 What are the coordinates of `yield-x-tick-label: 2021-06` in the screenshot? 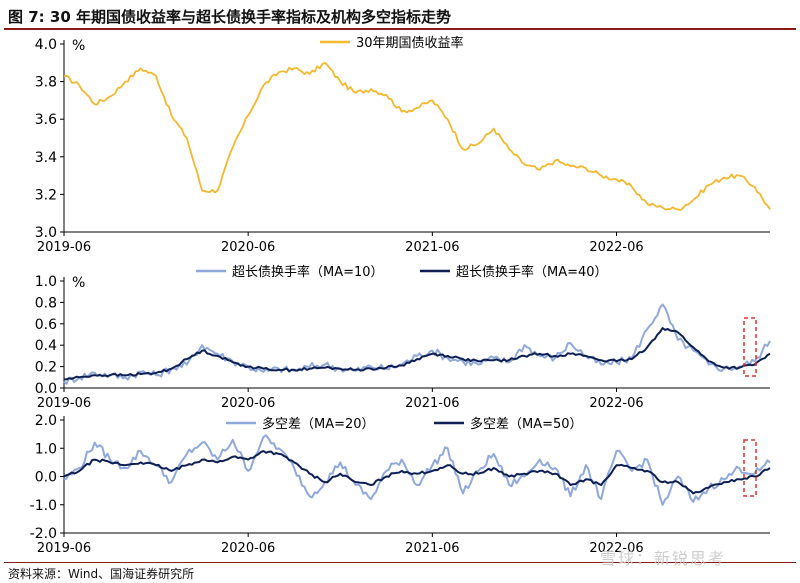 It's located at (432, 247).